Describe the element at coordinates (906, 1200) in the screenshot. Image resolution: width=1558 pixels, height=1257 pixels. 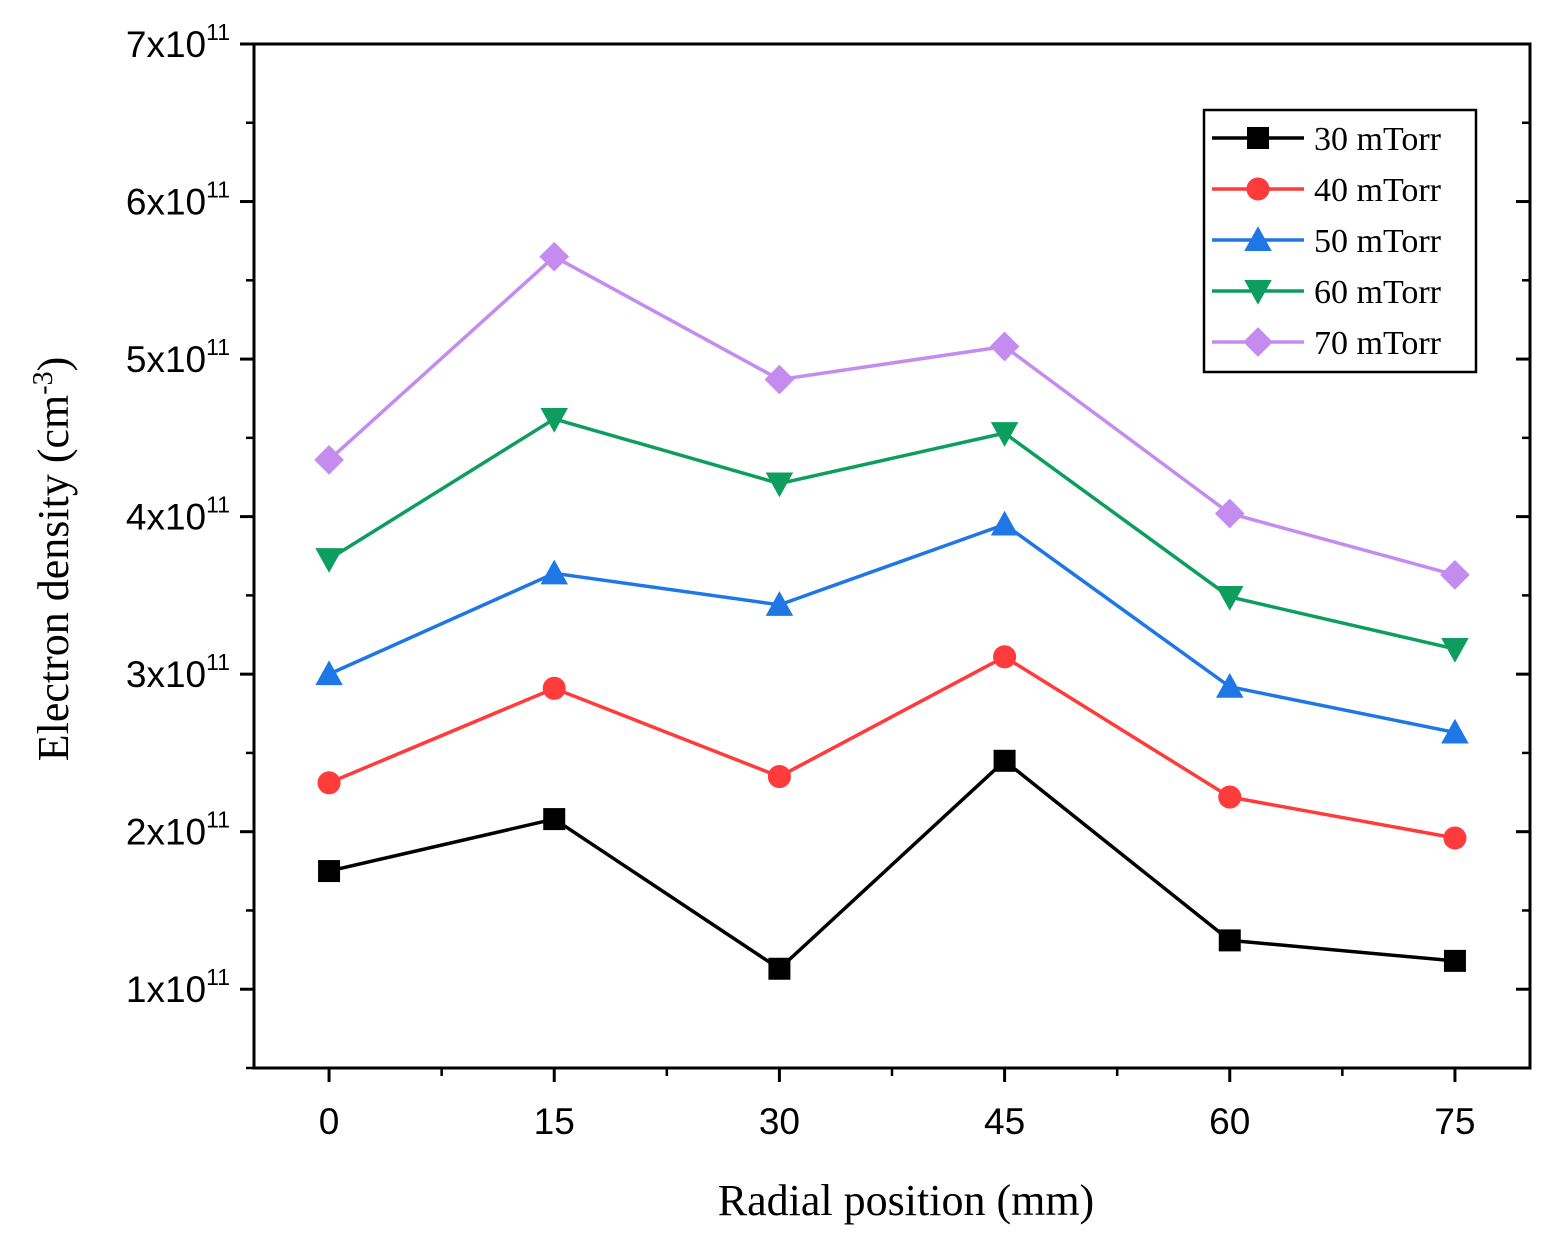
I see `x-axis-title: Radial position (mm)` at that location.